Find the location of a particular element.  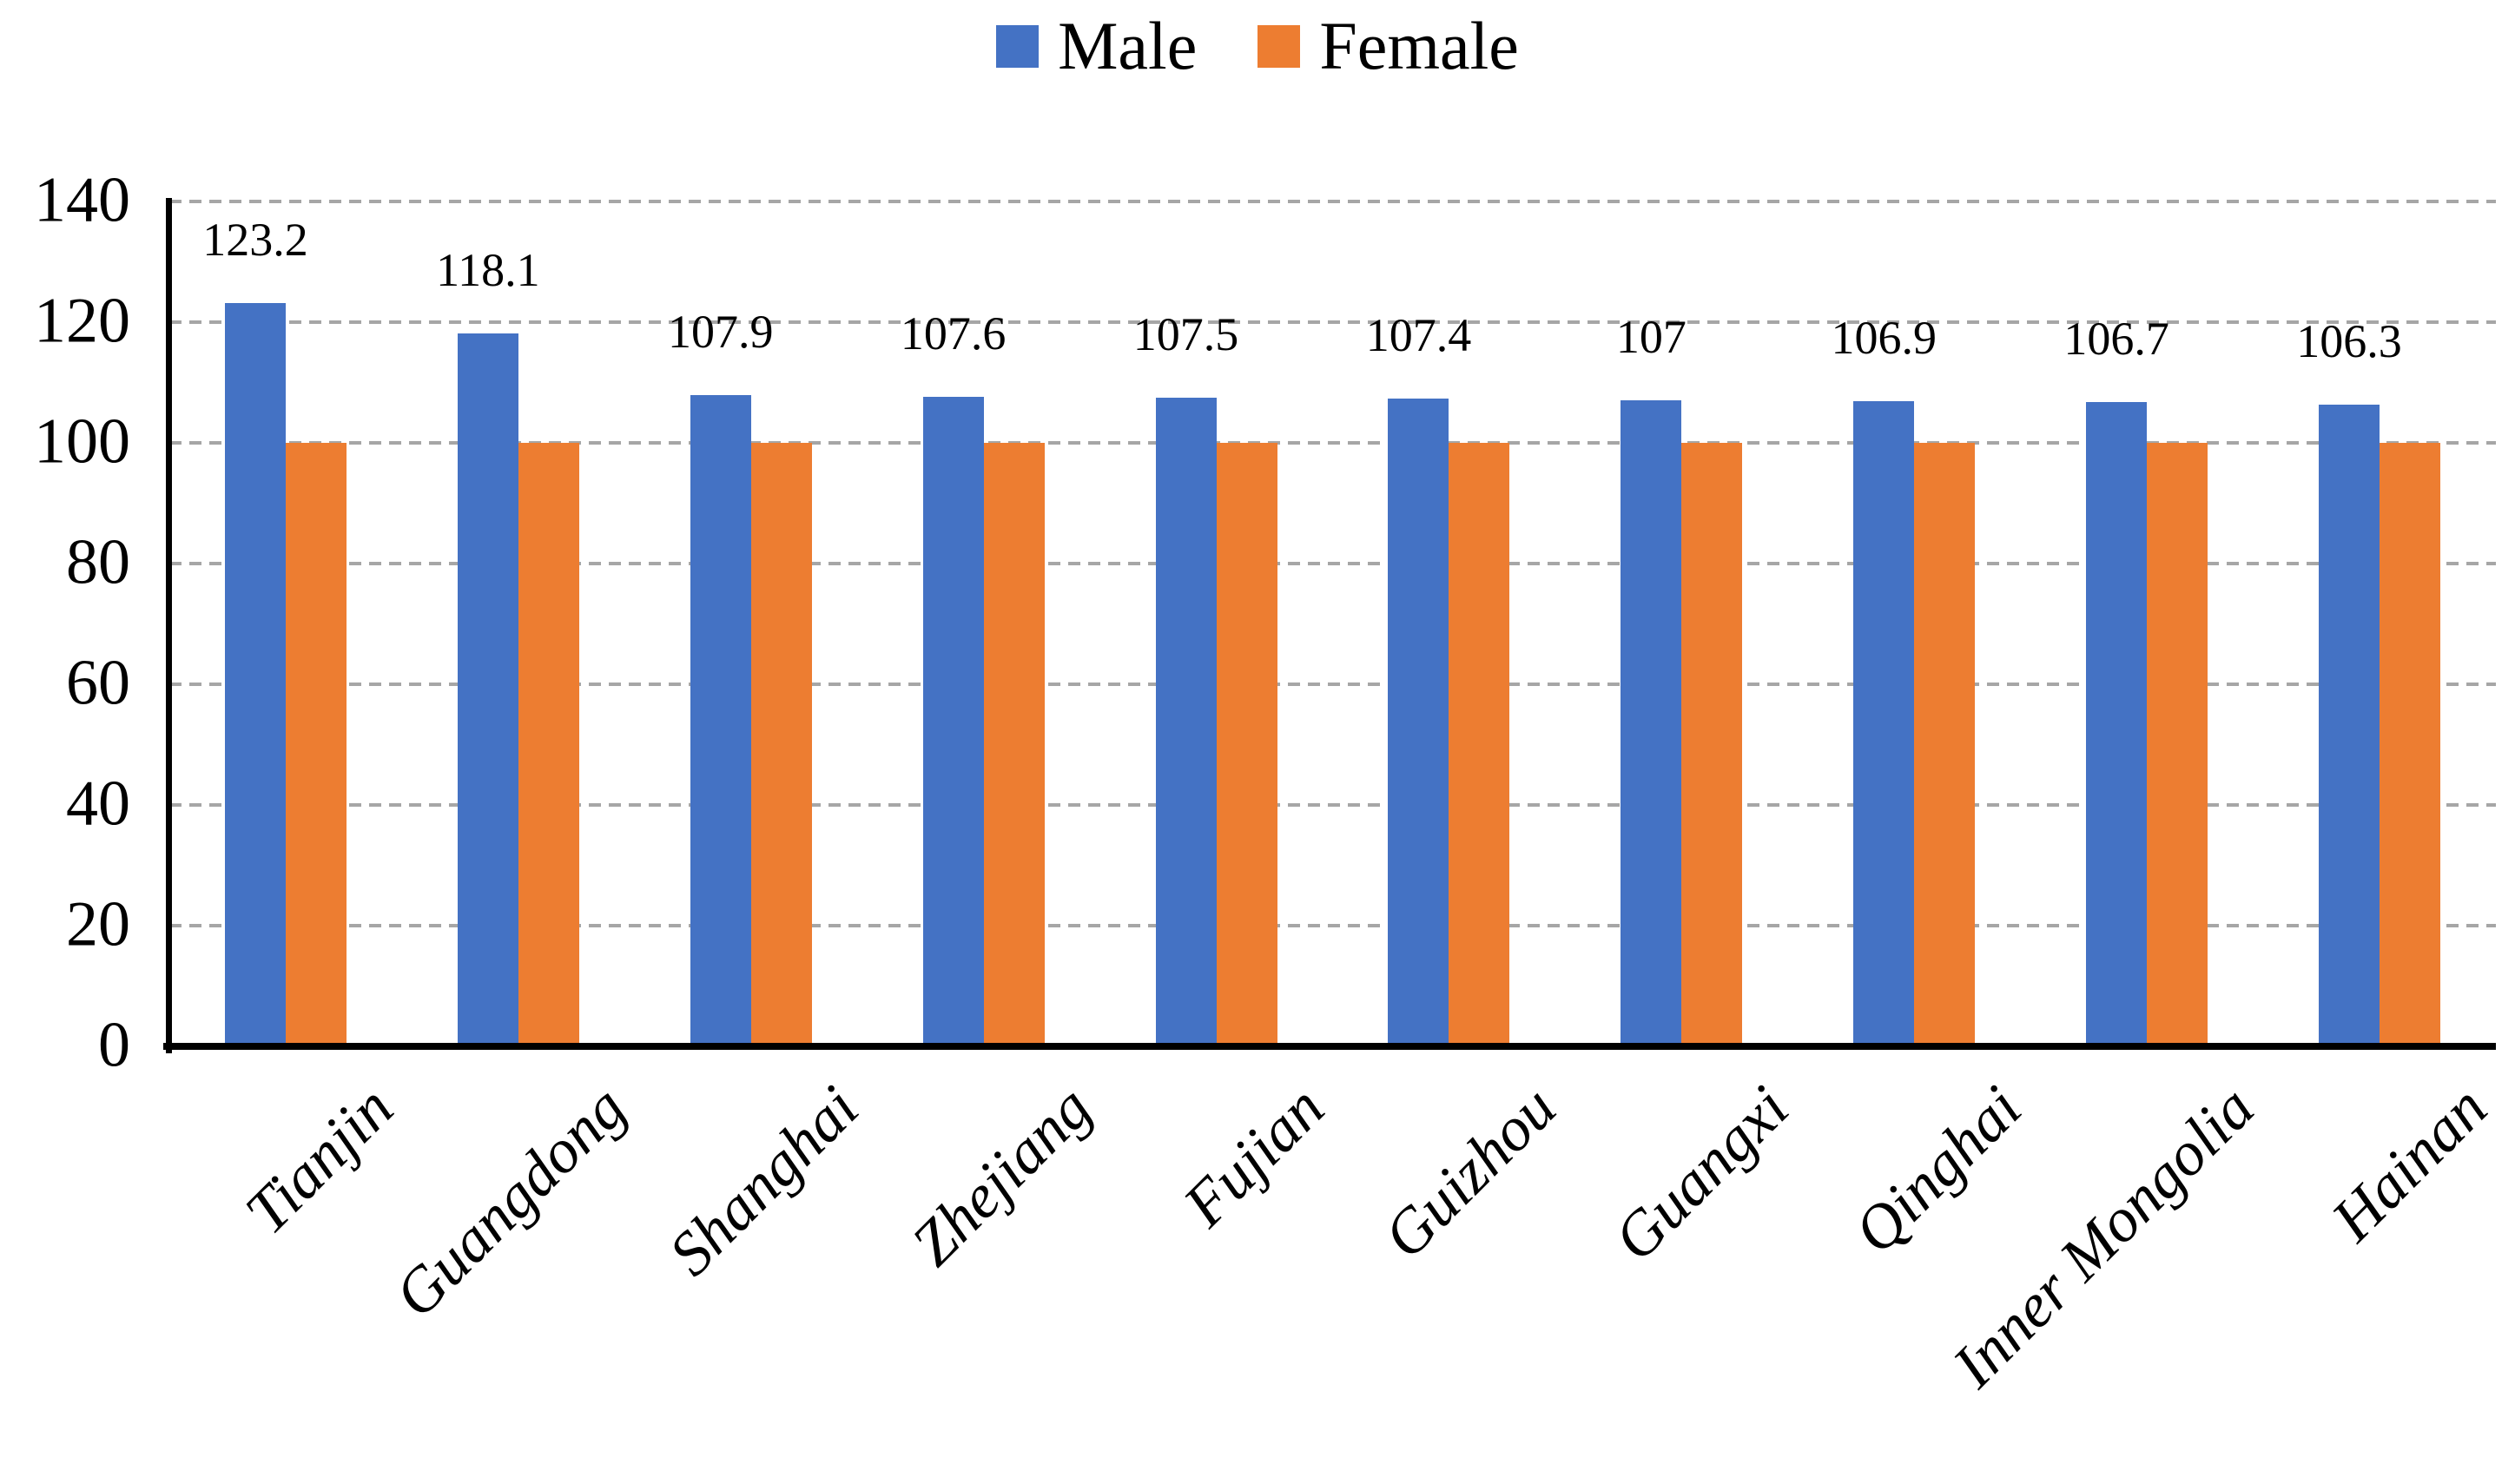

x-axis-label-guangxi: Guangxi is located at coordinates (1702, 1173).